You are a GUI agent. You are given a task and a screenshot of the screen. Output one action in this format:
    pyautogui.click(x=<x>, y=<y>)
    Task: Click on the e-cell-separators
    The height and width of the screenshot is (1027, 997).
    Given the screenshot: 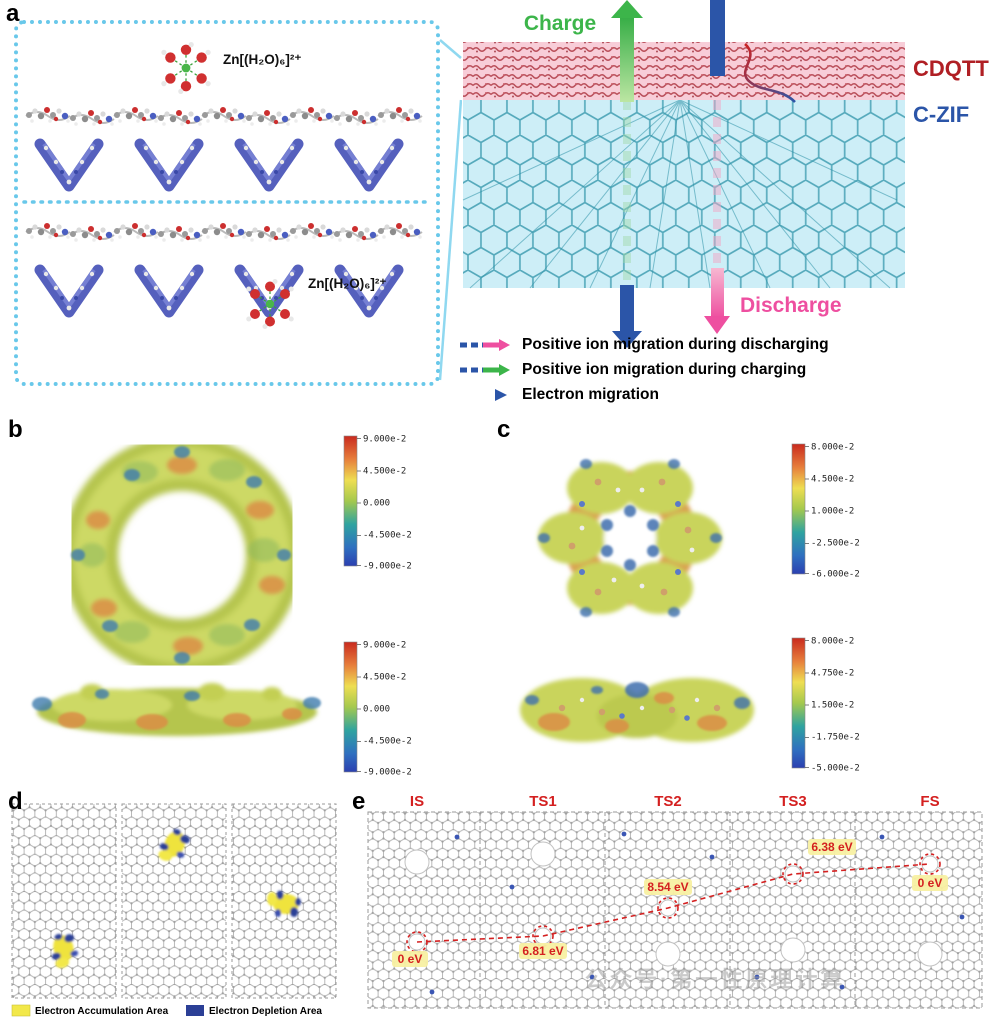 What is the action you would take?
    pyautogui.click(x=667, y=910)
    